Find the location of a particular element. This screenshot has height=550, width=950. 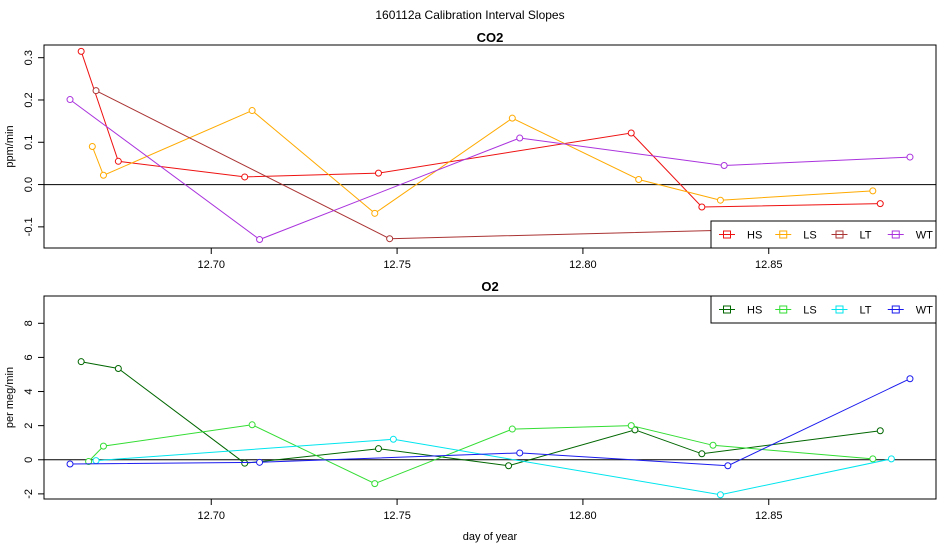

panel-title: O2 is located at coordinates (489, 286).